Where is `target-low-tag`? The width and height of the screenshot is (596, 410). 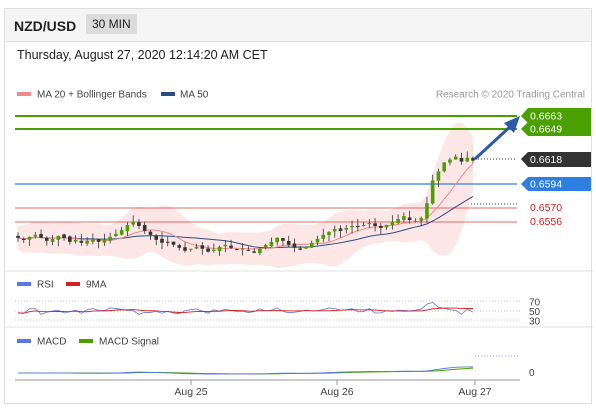 target-low-tag is located at coordinates (556, 129).